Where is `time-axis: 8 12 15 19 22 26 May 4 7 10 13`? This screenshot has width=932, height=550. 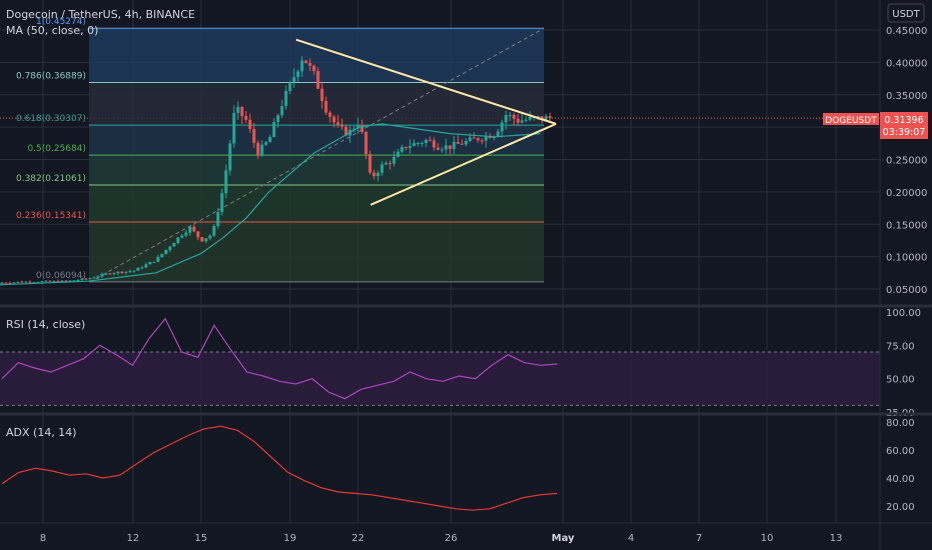
time-axis: 8 12 15 19 22 26 May 4 7 10 13 is located at coordinates (441, 538).